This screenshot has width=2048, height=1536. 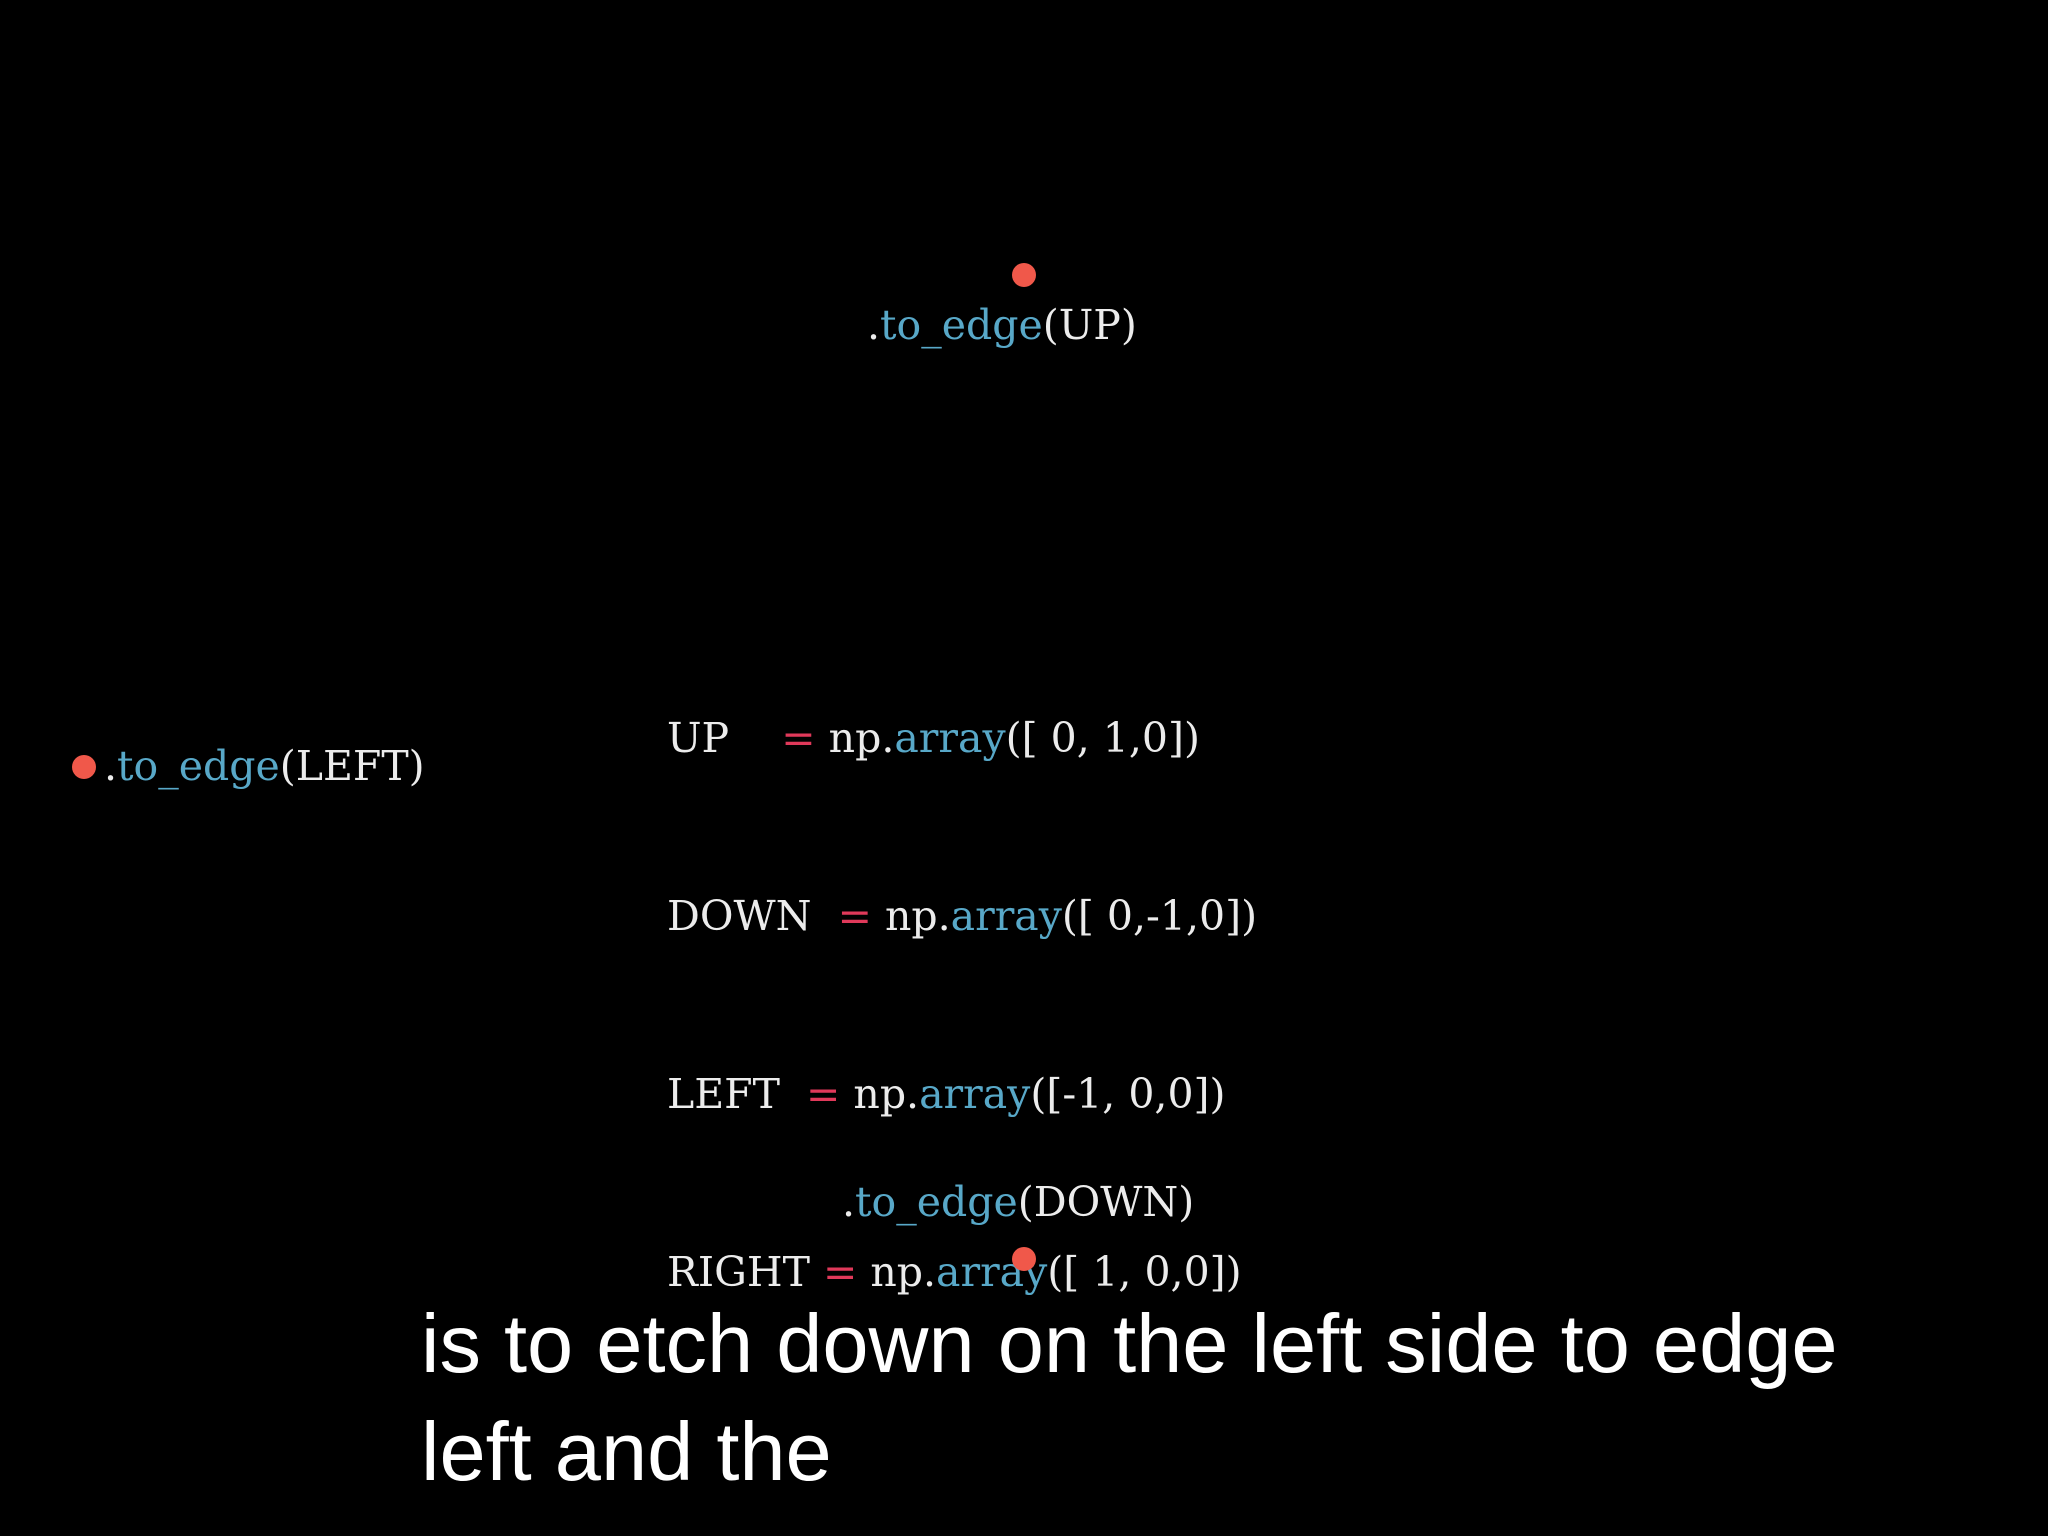 I want to click on to-edge-left-label: .to_edge(LEFT), so click(x=264, y=766).